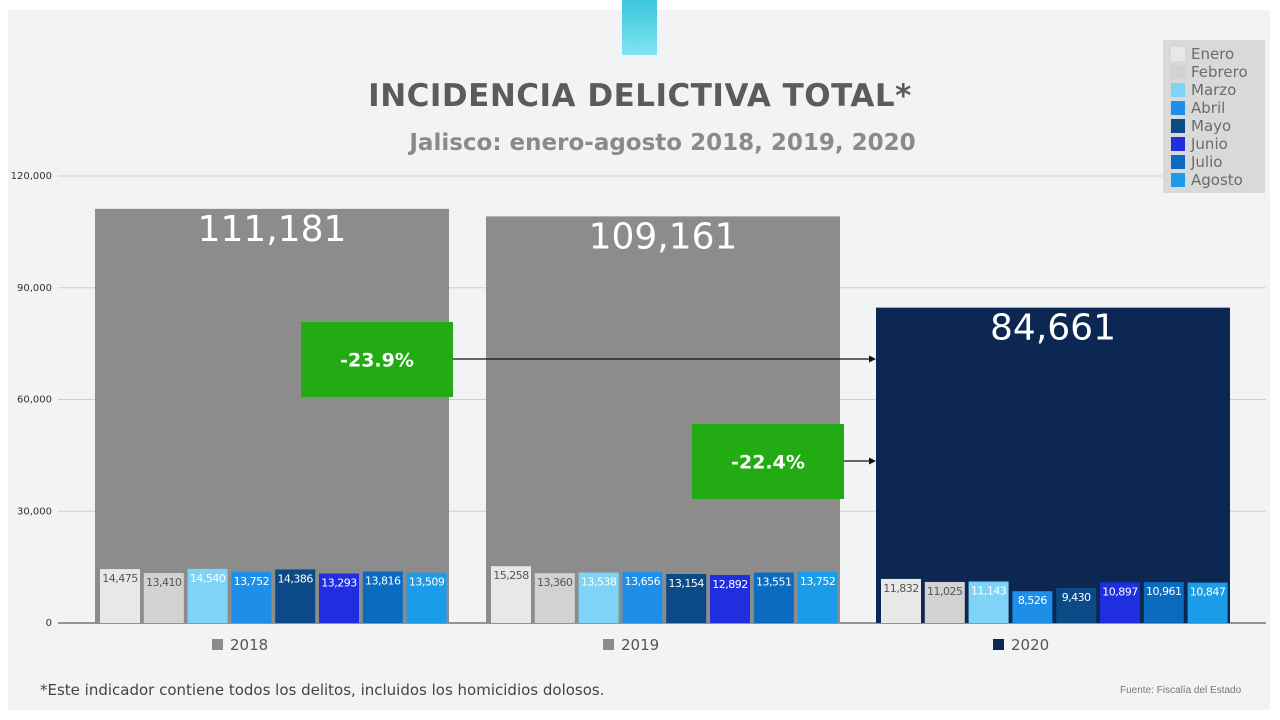 This screenshot has width=1280, height=720. I want to click on total-label-2018: 111,181, so click(272, 229).